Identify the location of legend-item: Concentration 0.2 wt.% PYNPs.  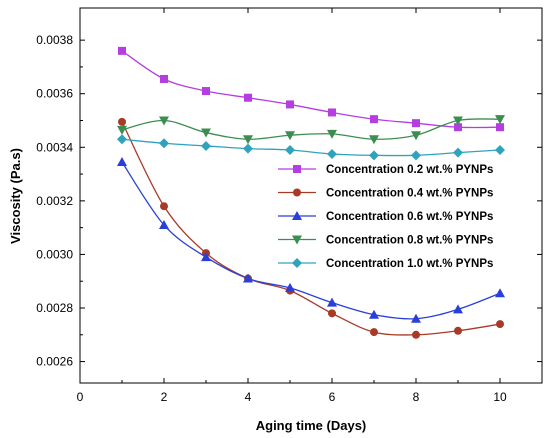
(385, 170).